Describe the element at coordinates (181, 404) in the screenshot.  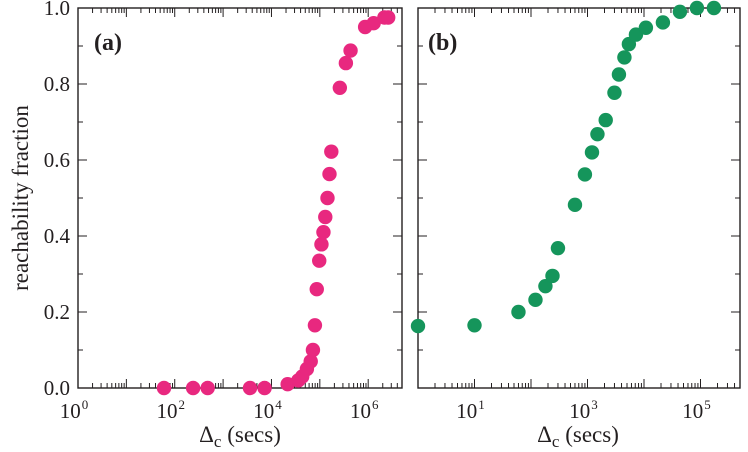
I see `x-tick-exponent: 2` at that location.